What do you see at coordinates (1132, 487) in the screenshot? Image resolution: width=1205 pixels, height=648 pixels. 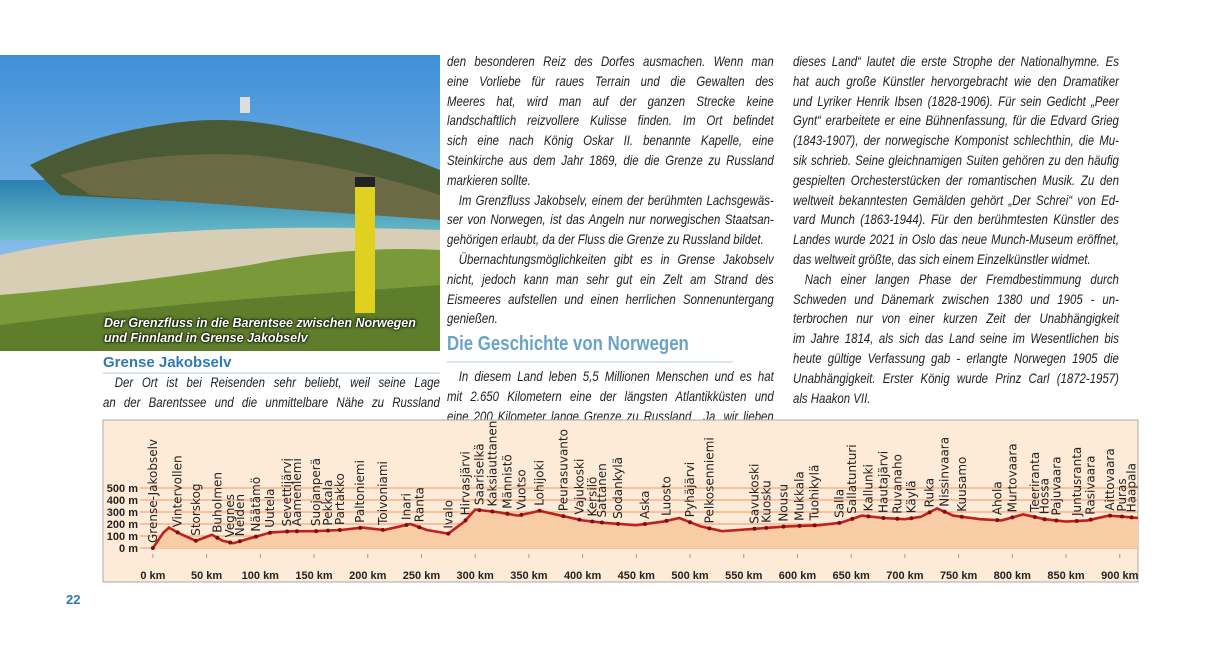 I see `place-label: Haapala` at bounding box center [1132, 487].